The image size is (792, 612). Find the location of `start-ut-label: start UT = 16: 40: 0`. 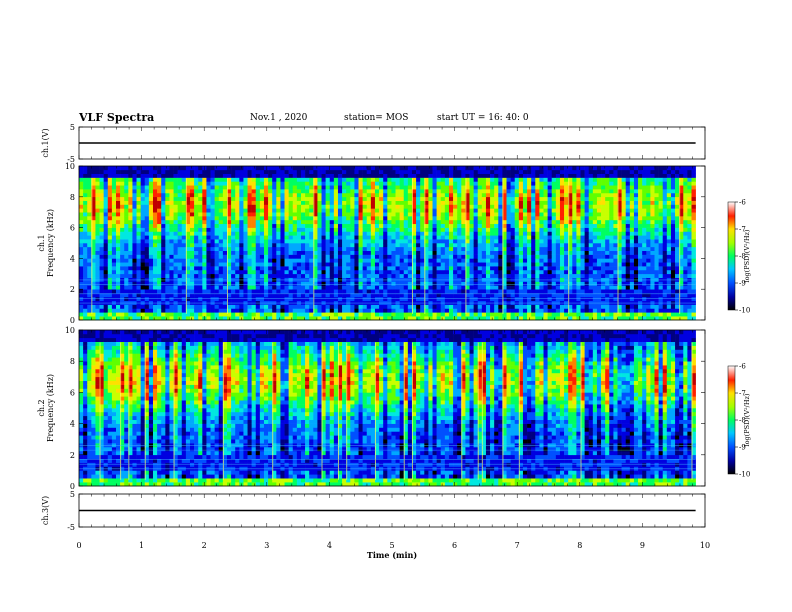

start-ut-label: start UT = 16: 40: 0 is located at coordinates (483, 118).